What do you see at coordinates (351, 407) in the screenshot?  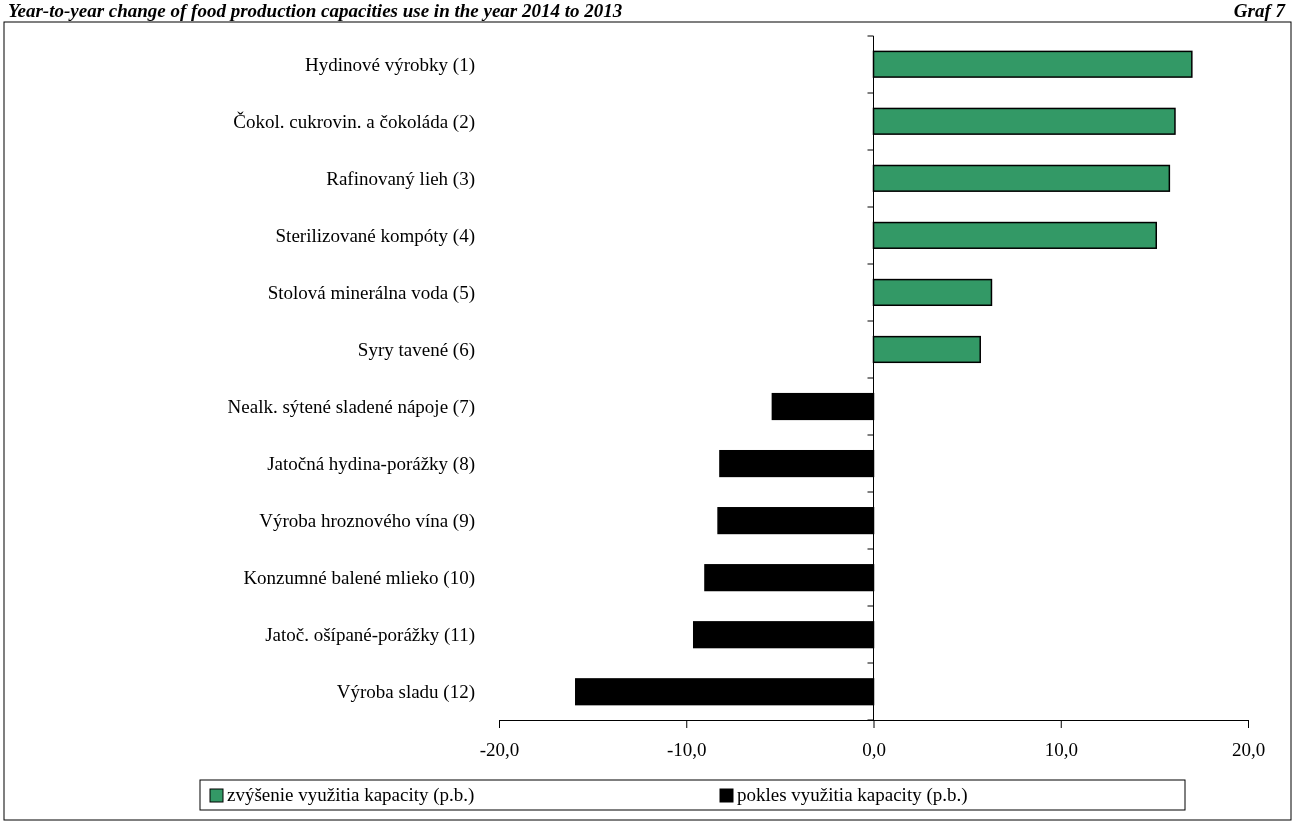 I see `y-tick-label: Nealk. sýtené sladené nápoje (7)` at bounding box center [351, 407].